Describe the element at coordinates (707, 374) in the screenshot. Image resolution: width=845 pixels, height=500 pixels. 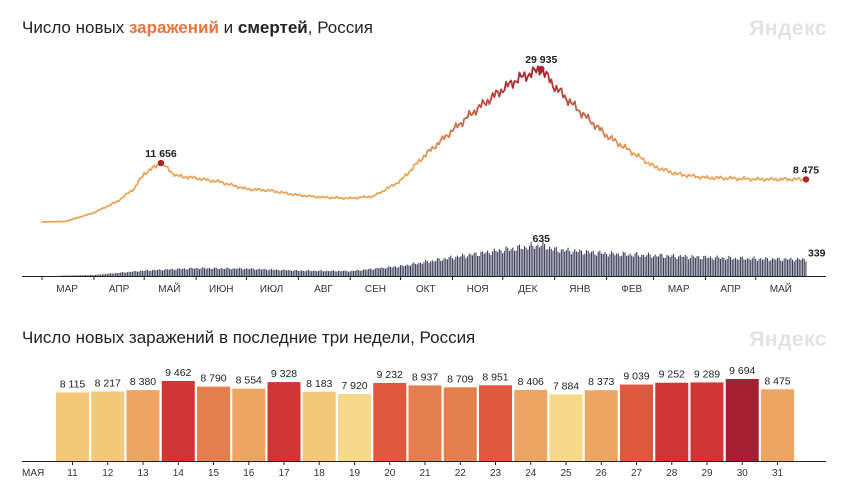
I see `day-value-label: 9 289` at that location.